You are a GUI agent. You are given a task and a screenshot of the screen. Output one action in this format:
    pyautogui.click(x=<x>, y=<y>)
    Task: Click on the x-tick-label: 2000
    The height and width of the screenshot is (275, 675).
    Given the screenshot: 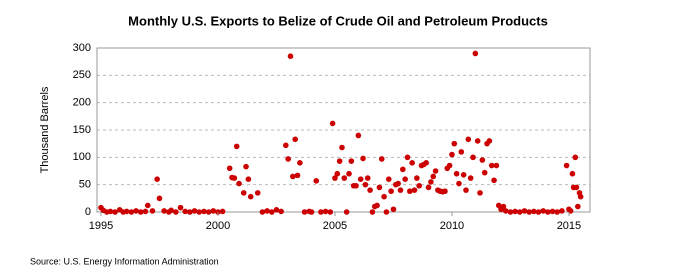 What is the action you would take?
    pyautogui.click(x=218, y=226)
    